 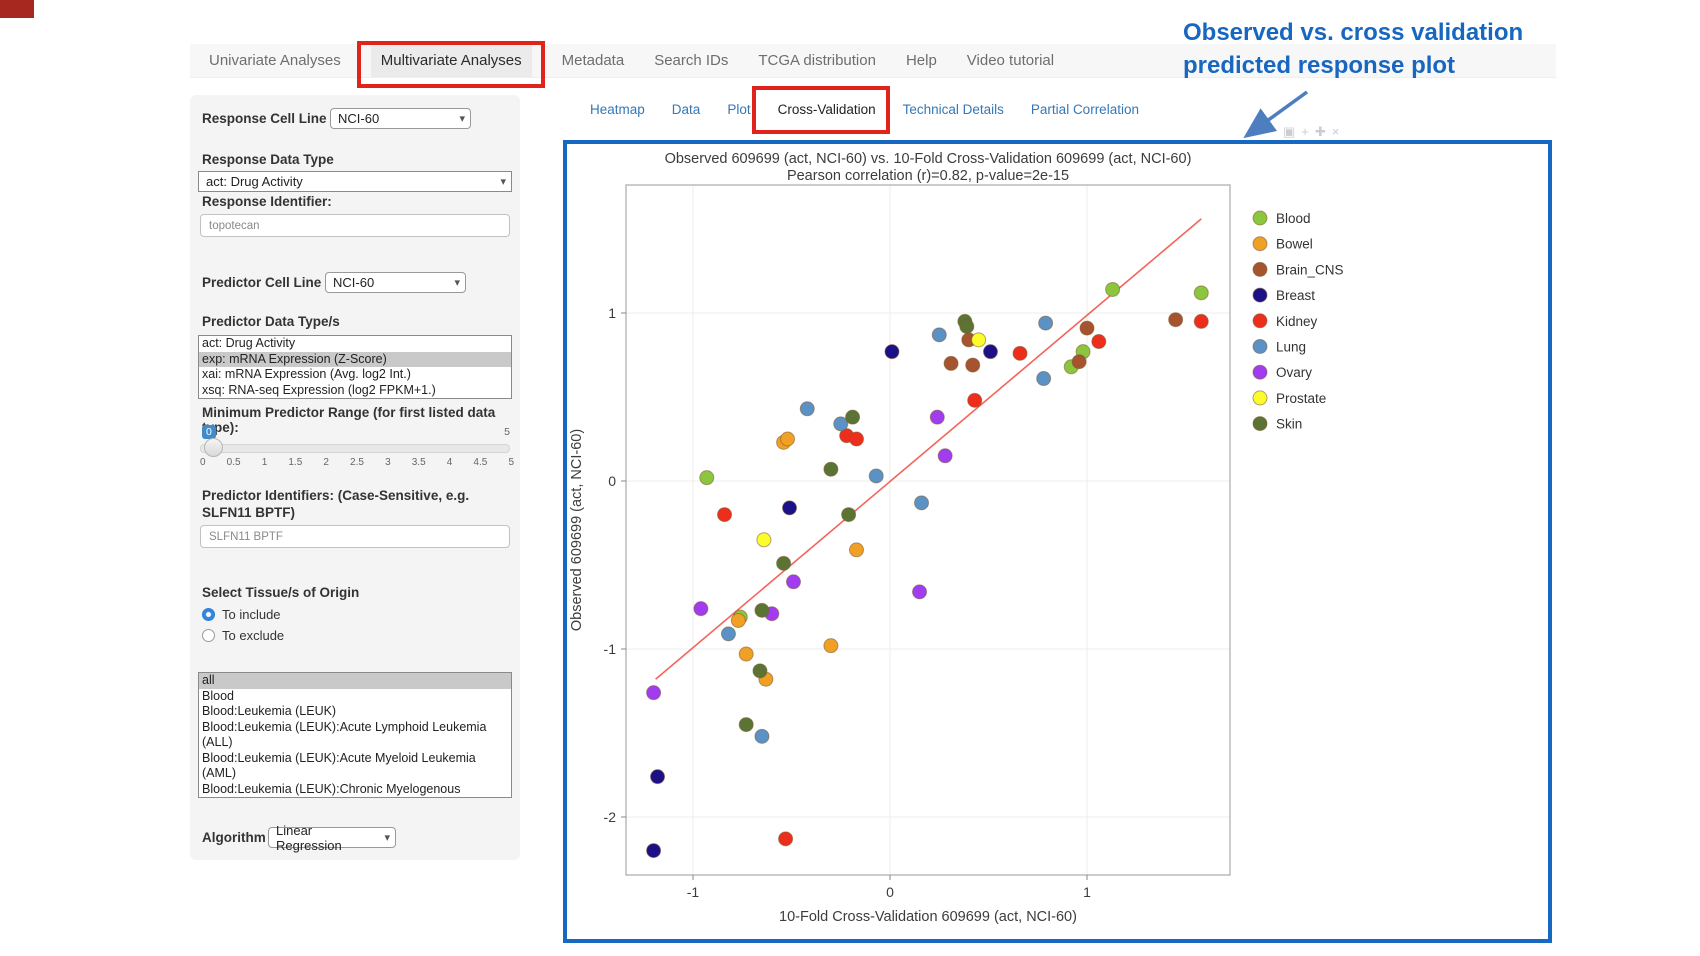 I want to click on predictor-identifiers-input, so click(x=355, y=536).